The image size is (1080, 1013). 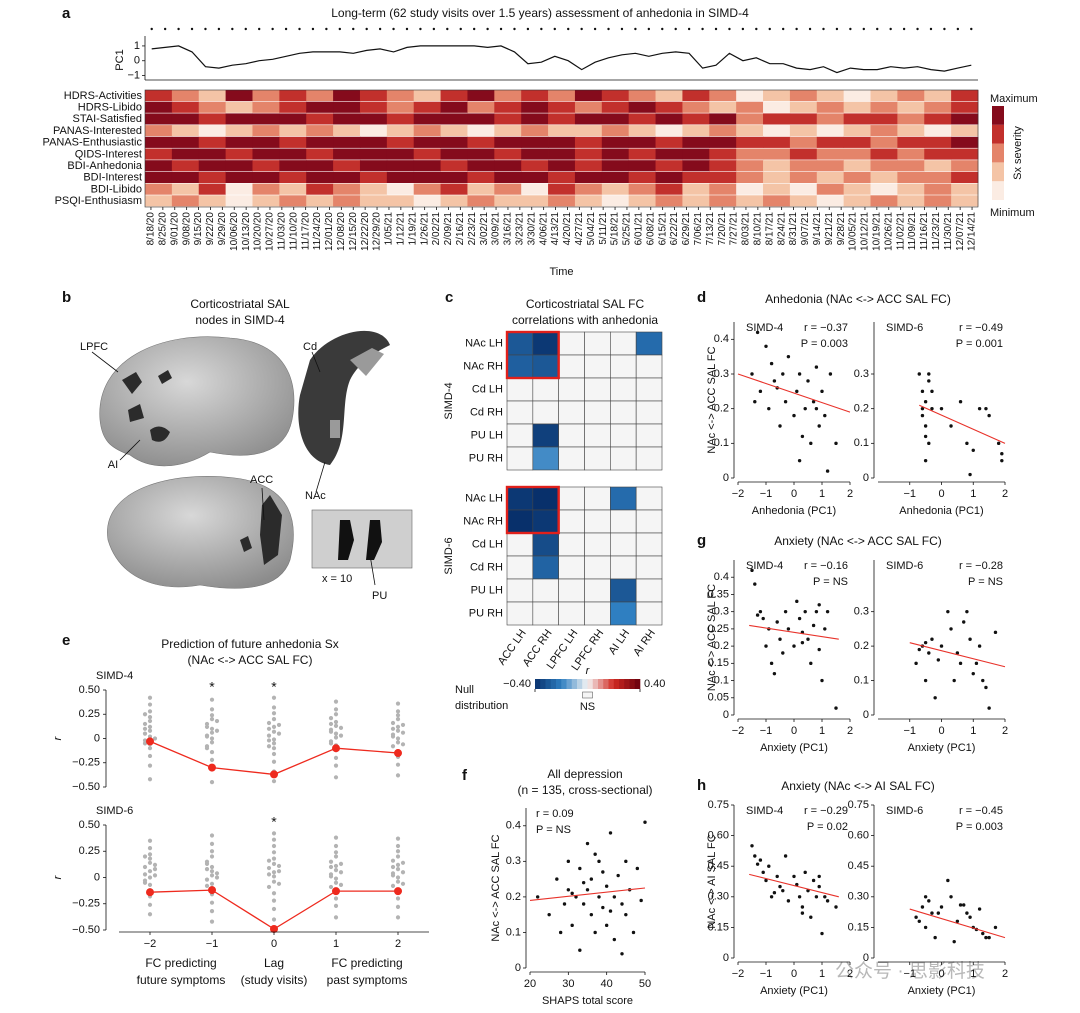 What do you see at coordinates (619, 641) in the screenshot?
I see `column-label: AI LH` at bounding box center [619, 641].